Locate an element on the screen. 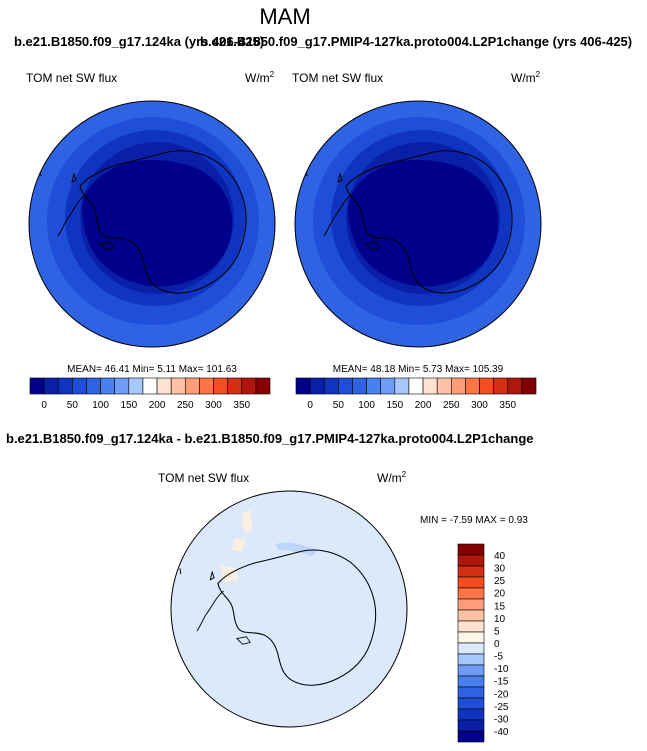 This screenshot has height=751, width=647. diff-colorbar-tick: 5 is located at coordinates (497, 631).